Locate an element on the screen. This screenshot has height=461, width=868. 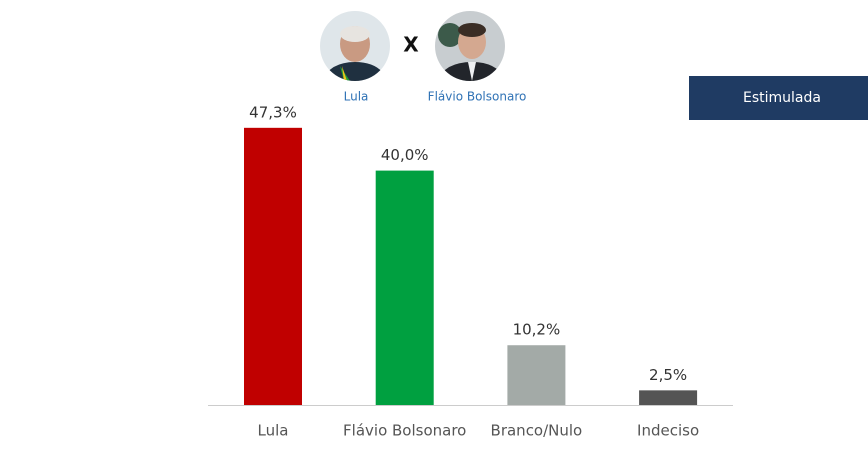
button-bg is located at coordinates (778, 98).